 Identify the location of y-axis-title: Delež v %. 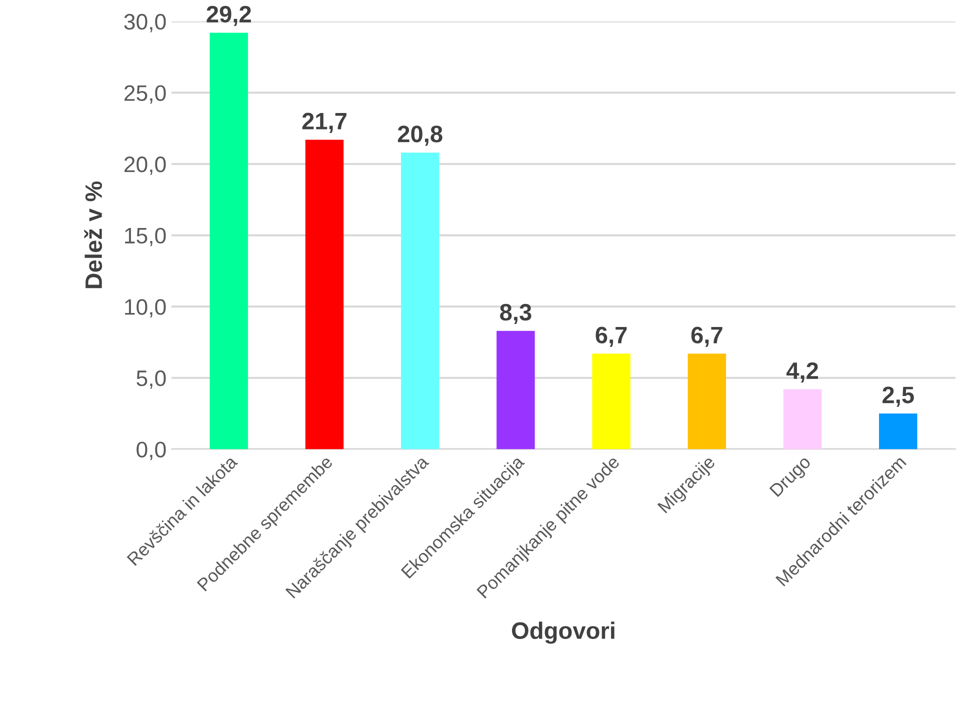
(93, 234).